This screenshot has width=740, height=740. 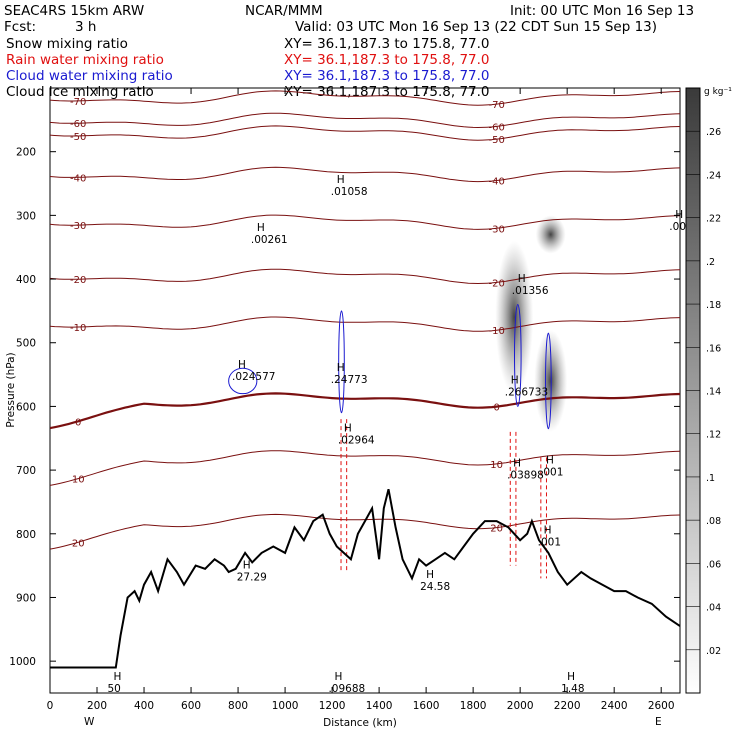 What do you see at coordinates (426, 706) in the screenshot?
I see `x-tick-label: 1600` at bounding box center [426, 706].